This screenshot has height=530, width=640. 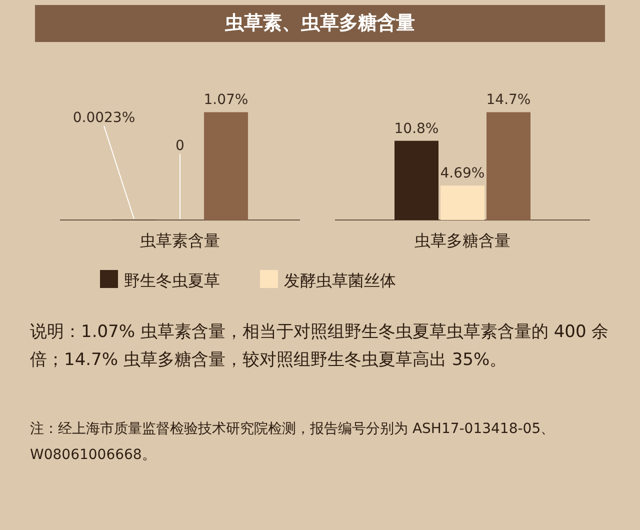 What do you see at coordinates (416, 128) in the screenshot?
I see `data-label: 10.8%` at bounding box center [416, 128].